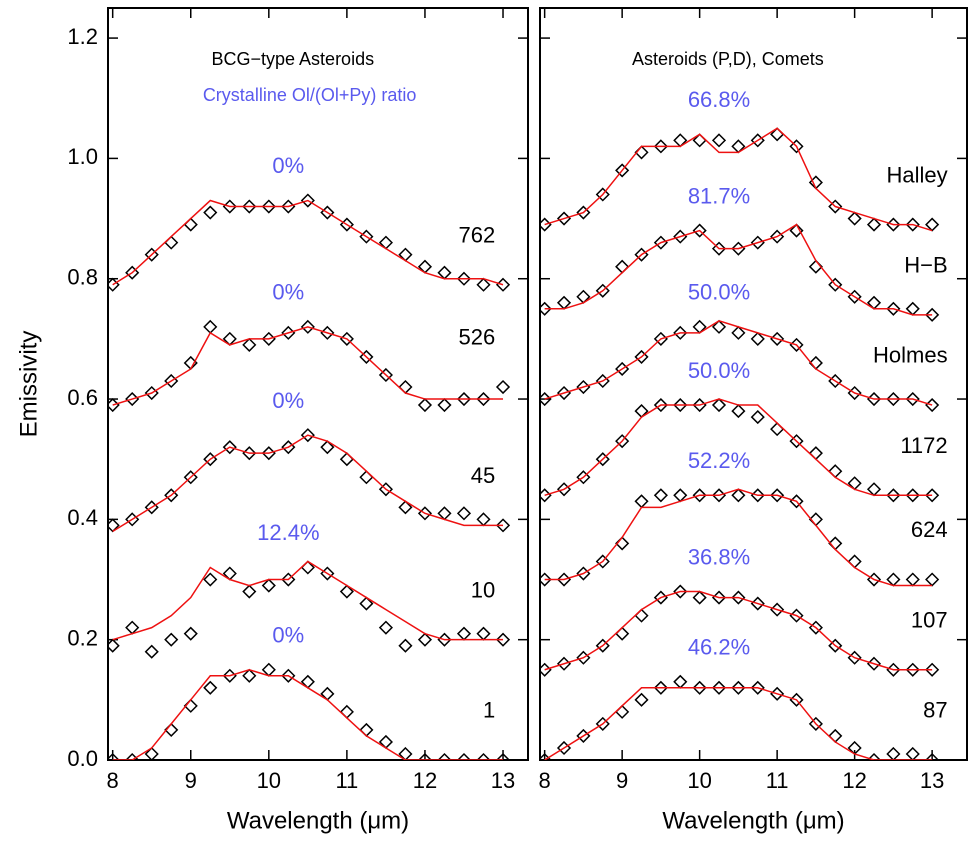 This screenshot has height=847, width=969. Describe the element at coordinates (28, 384) in the screenshot. I see `y-axis-label: Emissivity` at that location.